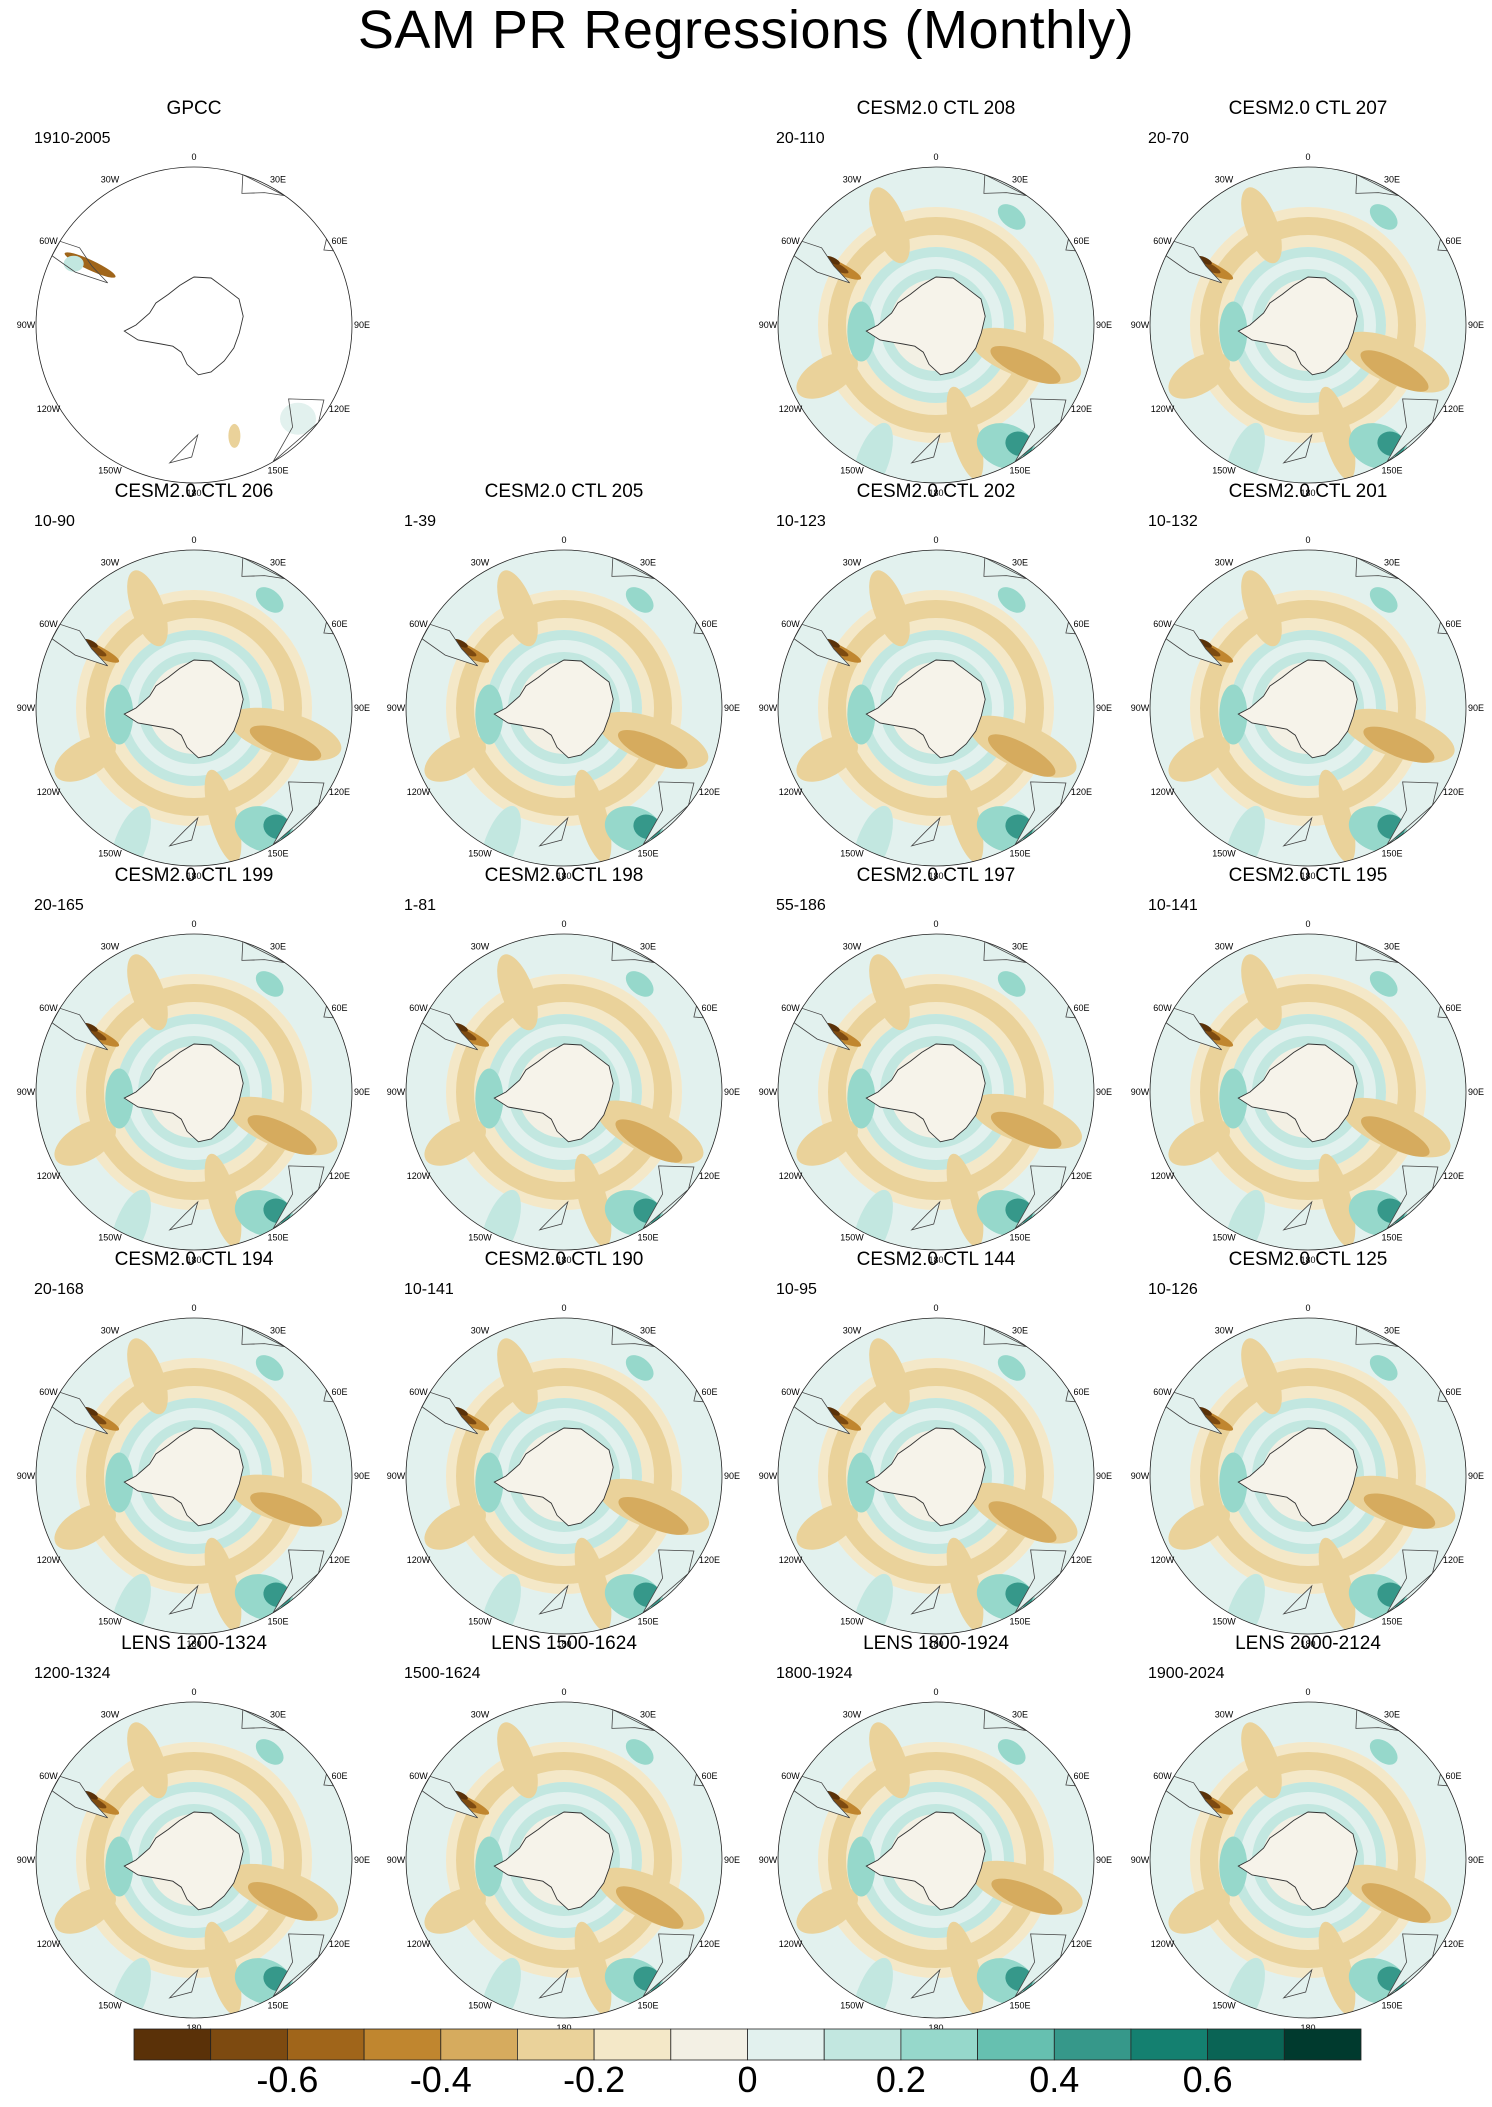 This screenshot has width=1492, height=2107. What do you see at coordinates (194, 1643) in the screenshot?
I see `panel-title: LENS 1200-1324` at bounding box center [194, 1643].